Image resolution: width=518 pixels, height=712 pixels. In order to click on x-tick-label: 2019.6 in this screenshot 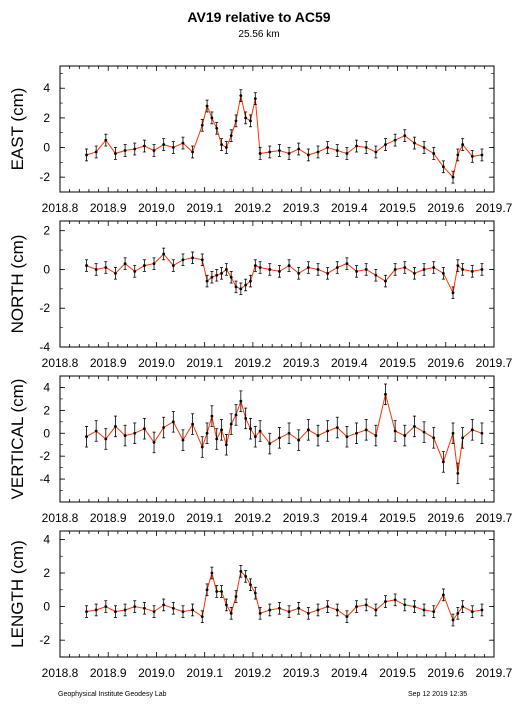, I will do `click(445, 673)`.